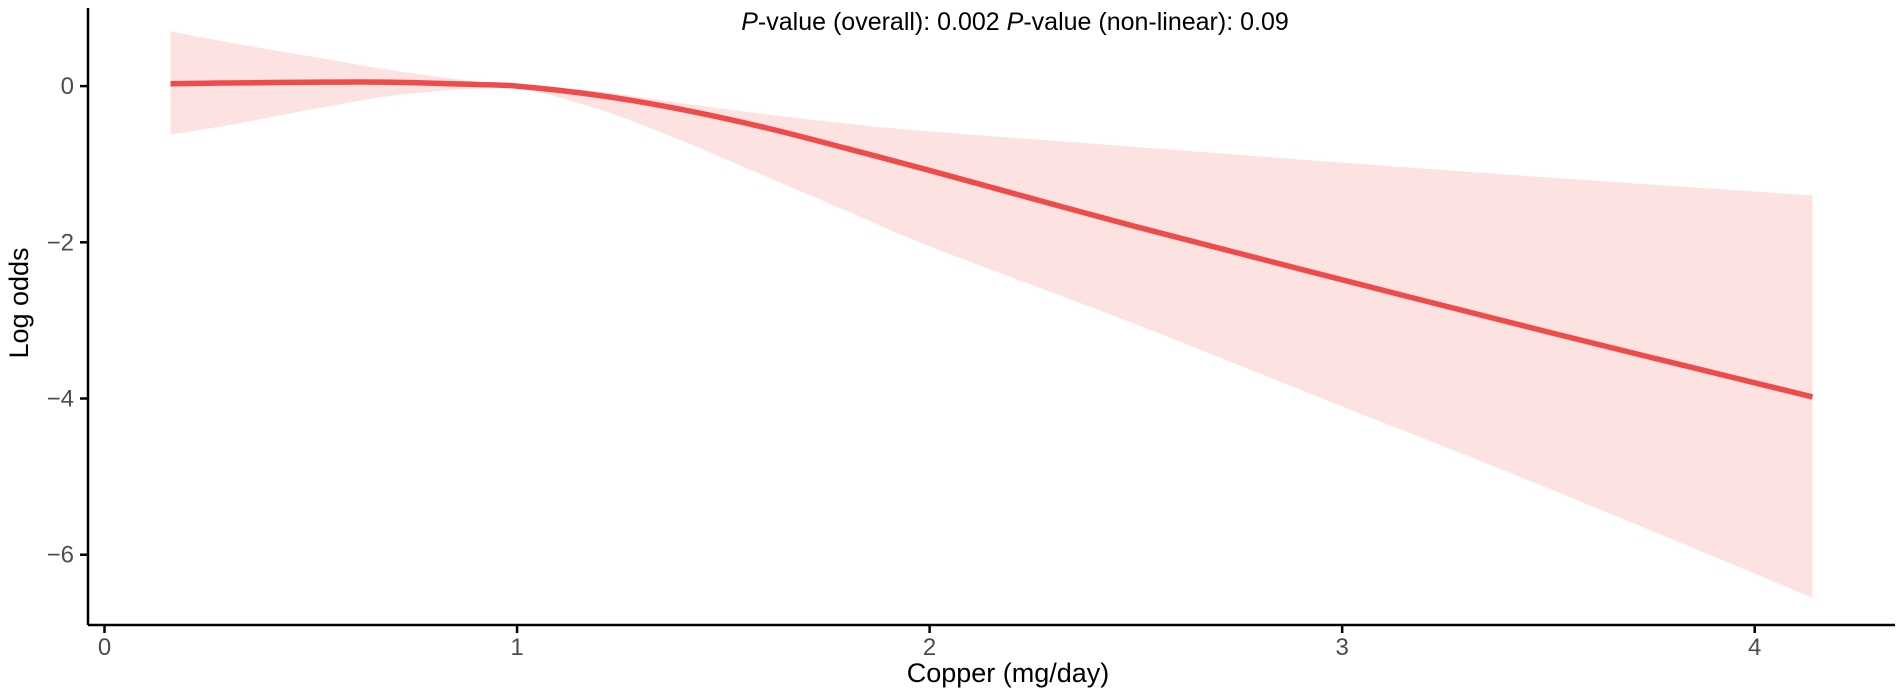 Image resolution: width=1902 pixels, height=693 pixels. I want to click on y-tick-label: 0, so click(67, 86).